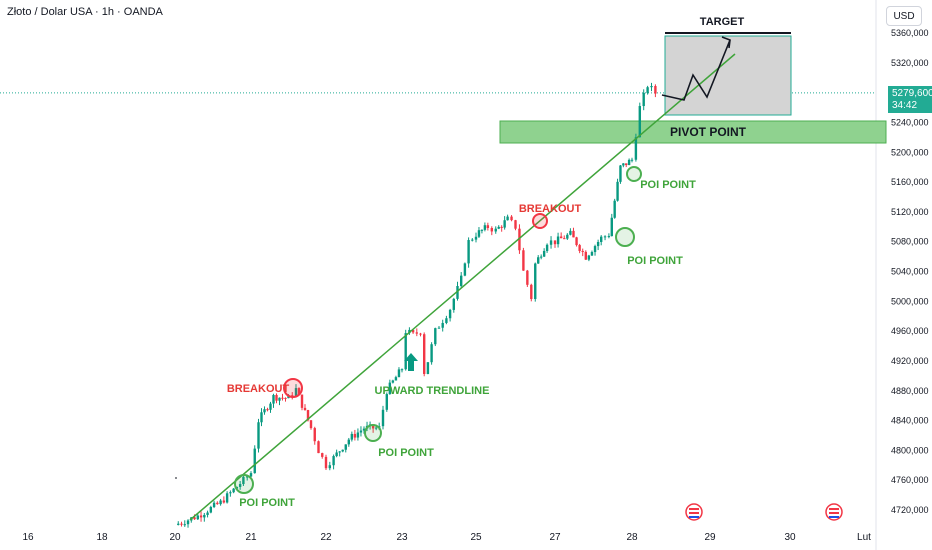 The height and width of the screenshot is (550, 932). Describe the element at coordinates (904, 16) in the screenshot. I see `currency-selector: USD` at that location.